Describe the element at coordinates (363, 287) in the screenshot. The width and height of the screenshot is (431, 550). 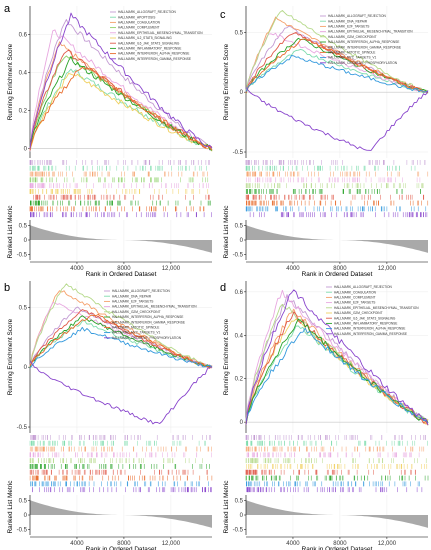
I see `legend-entry-0: HALLMARK_ALLOGRAFT_REJECTION` at that location.